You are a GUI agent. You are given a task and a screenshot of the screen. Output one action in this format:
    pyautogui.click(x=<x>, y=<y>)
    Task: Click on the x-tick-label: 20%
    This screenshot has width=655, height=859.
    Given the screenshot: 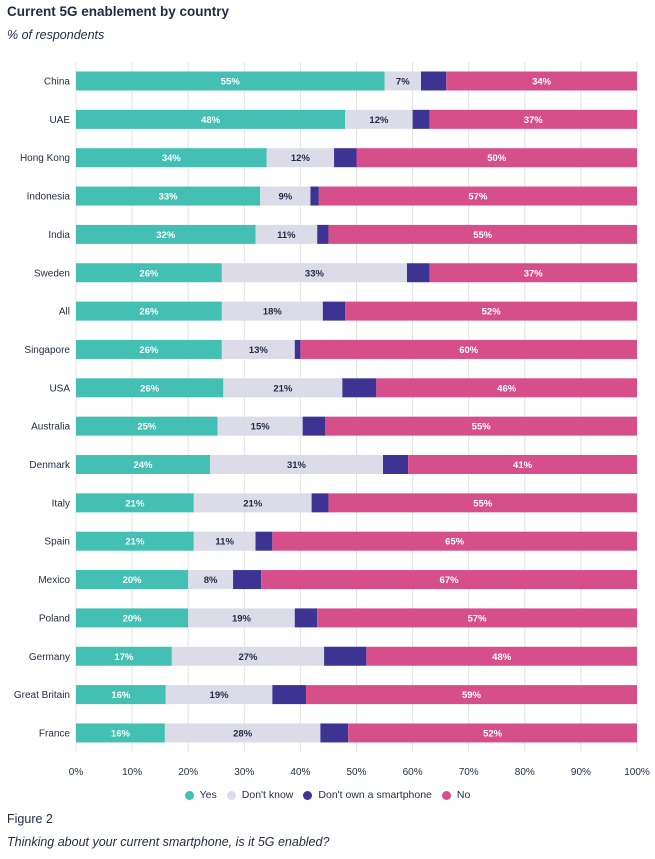 What is the action you would take?
    pyautogui.click(x=188, y=772)
    